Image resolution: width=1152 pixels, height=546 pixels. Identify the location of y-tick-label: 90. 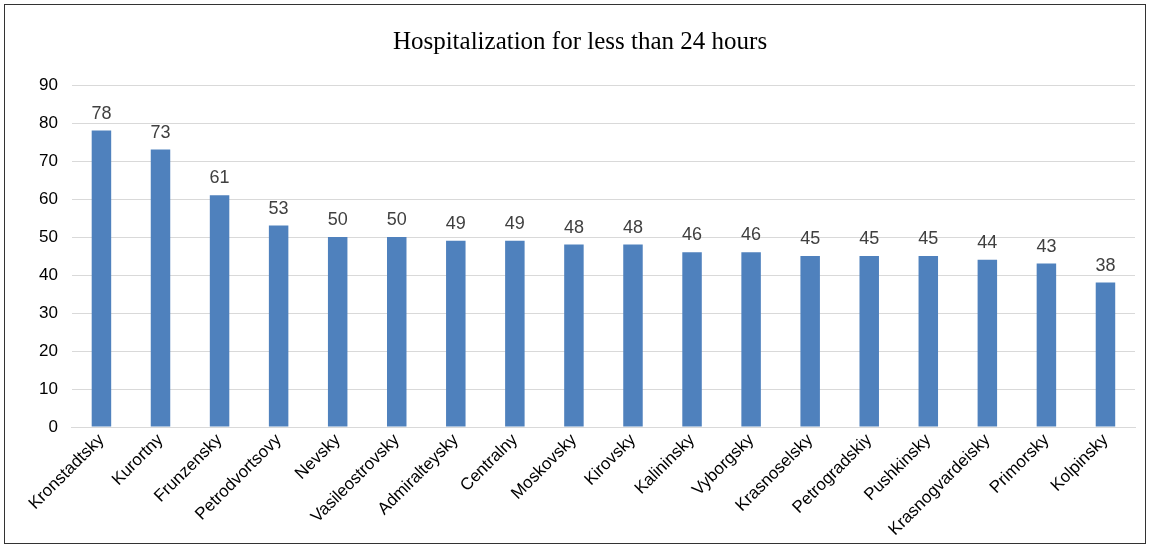
(48, 84).